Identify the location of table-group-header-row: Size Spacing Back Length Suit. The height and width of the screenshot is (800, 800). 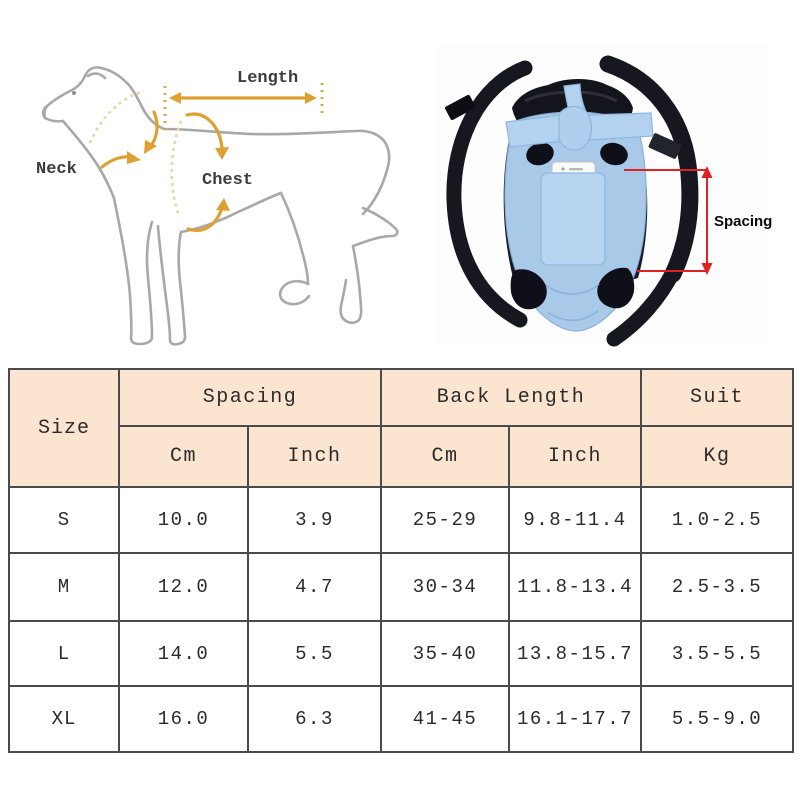
(401, 428).